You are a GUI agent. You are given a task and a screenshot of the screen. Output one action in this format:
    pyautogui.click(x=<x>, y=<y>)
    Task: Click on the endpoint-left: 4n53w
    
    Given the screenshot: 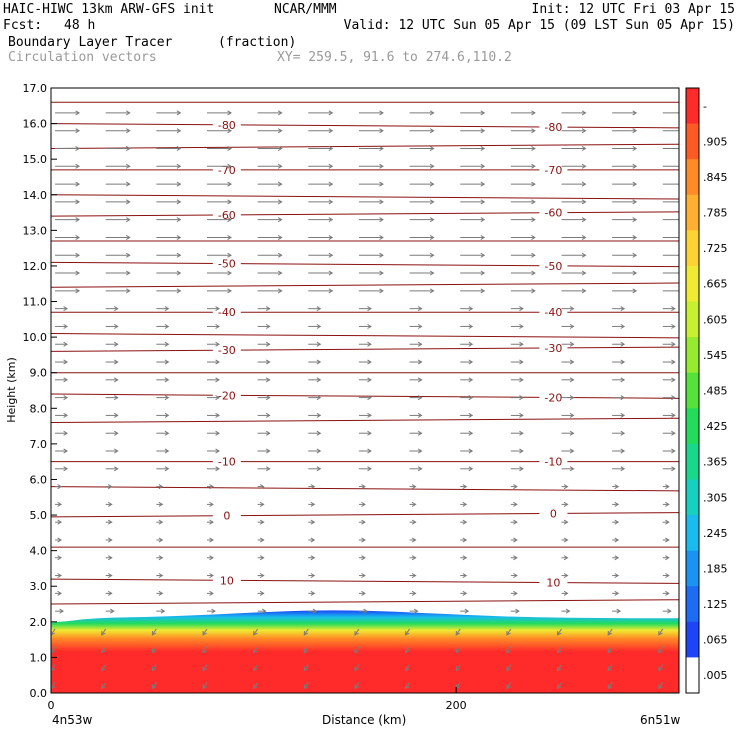 What is the action you would take?
    pyautogui.click(x=72, y=720)
    